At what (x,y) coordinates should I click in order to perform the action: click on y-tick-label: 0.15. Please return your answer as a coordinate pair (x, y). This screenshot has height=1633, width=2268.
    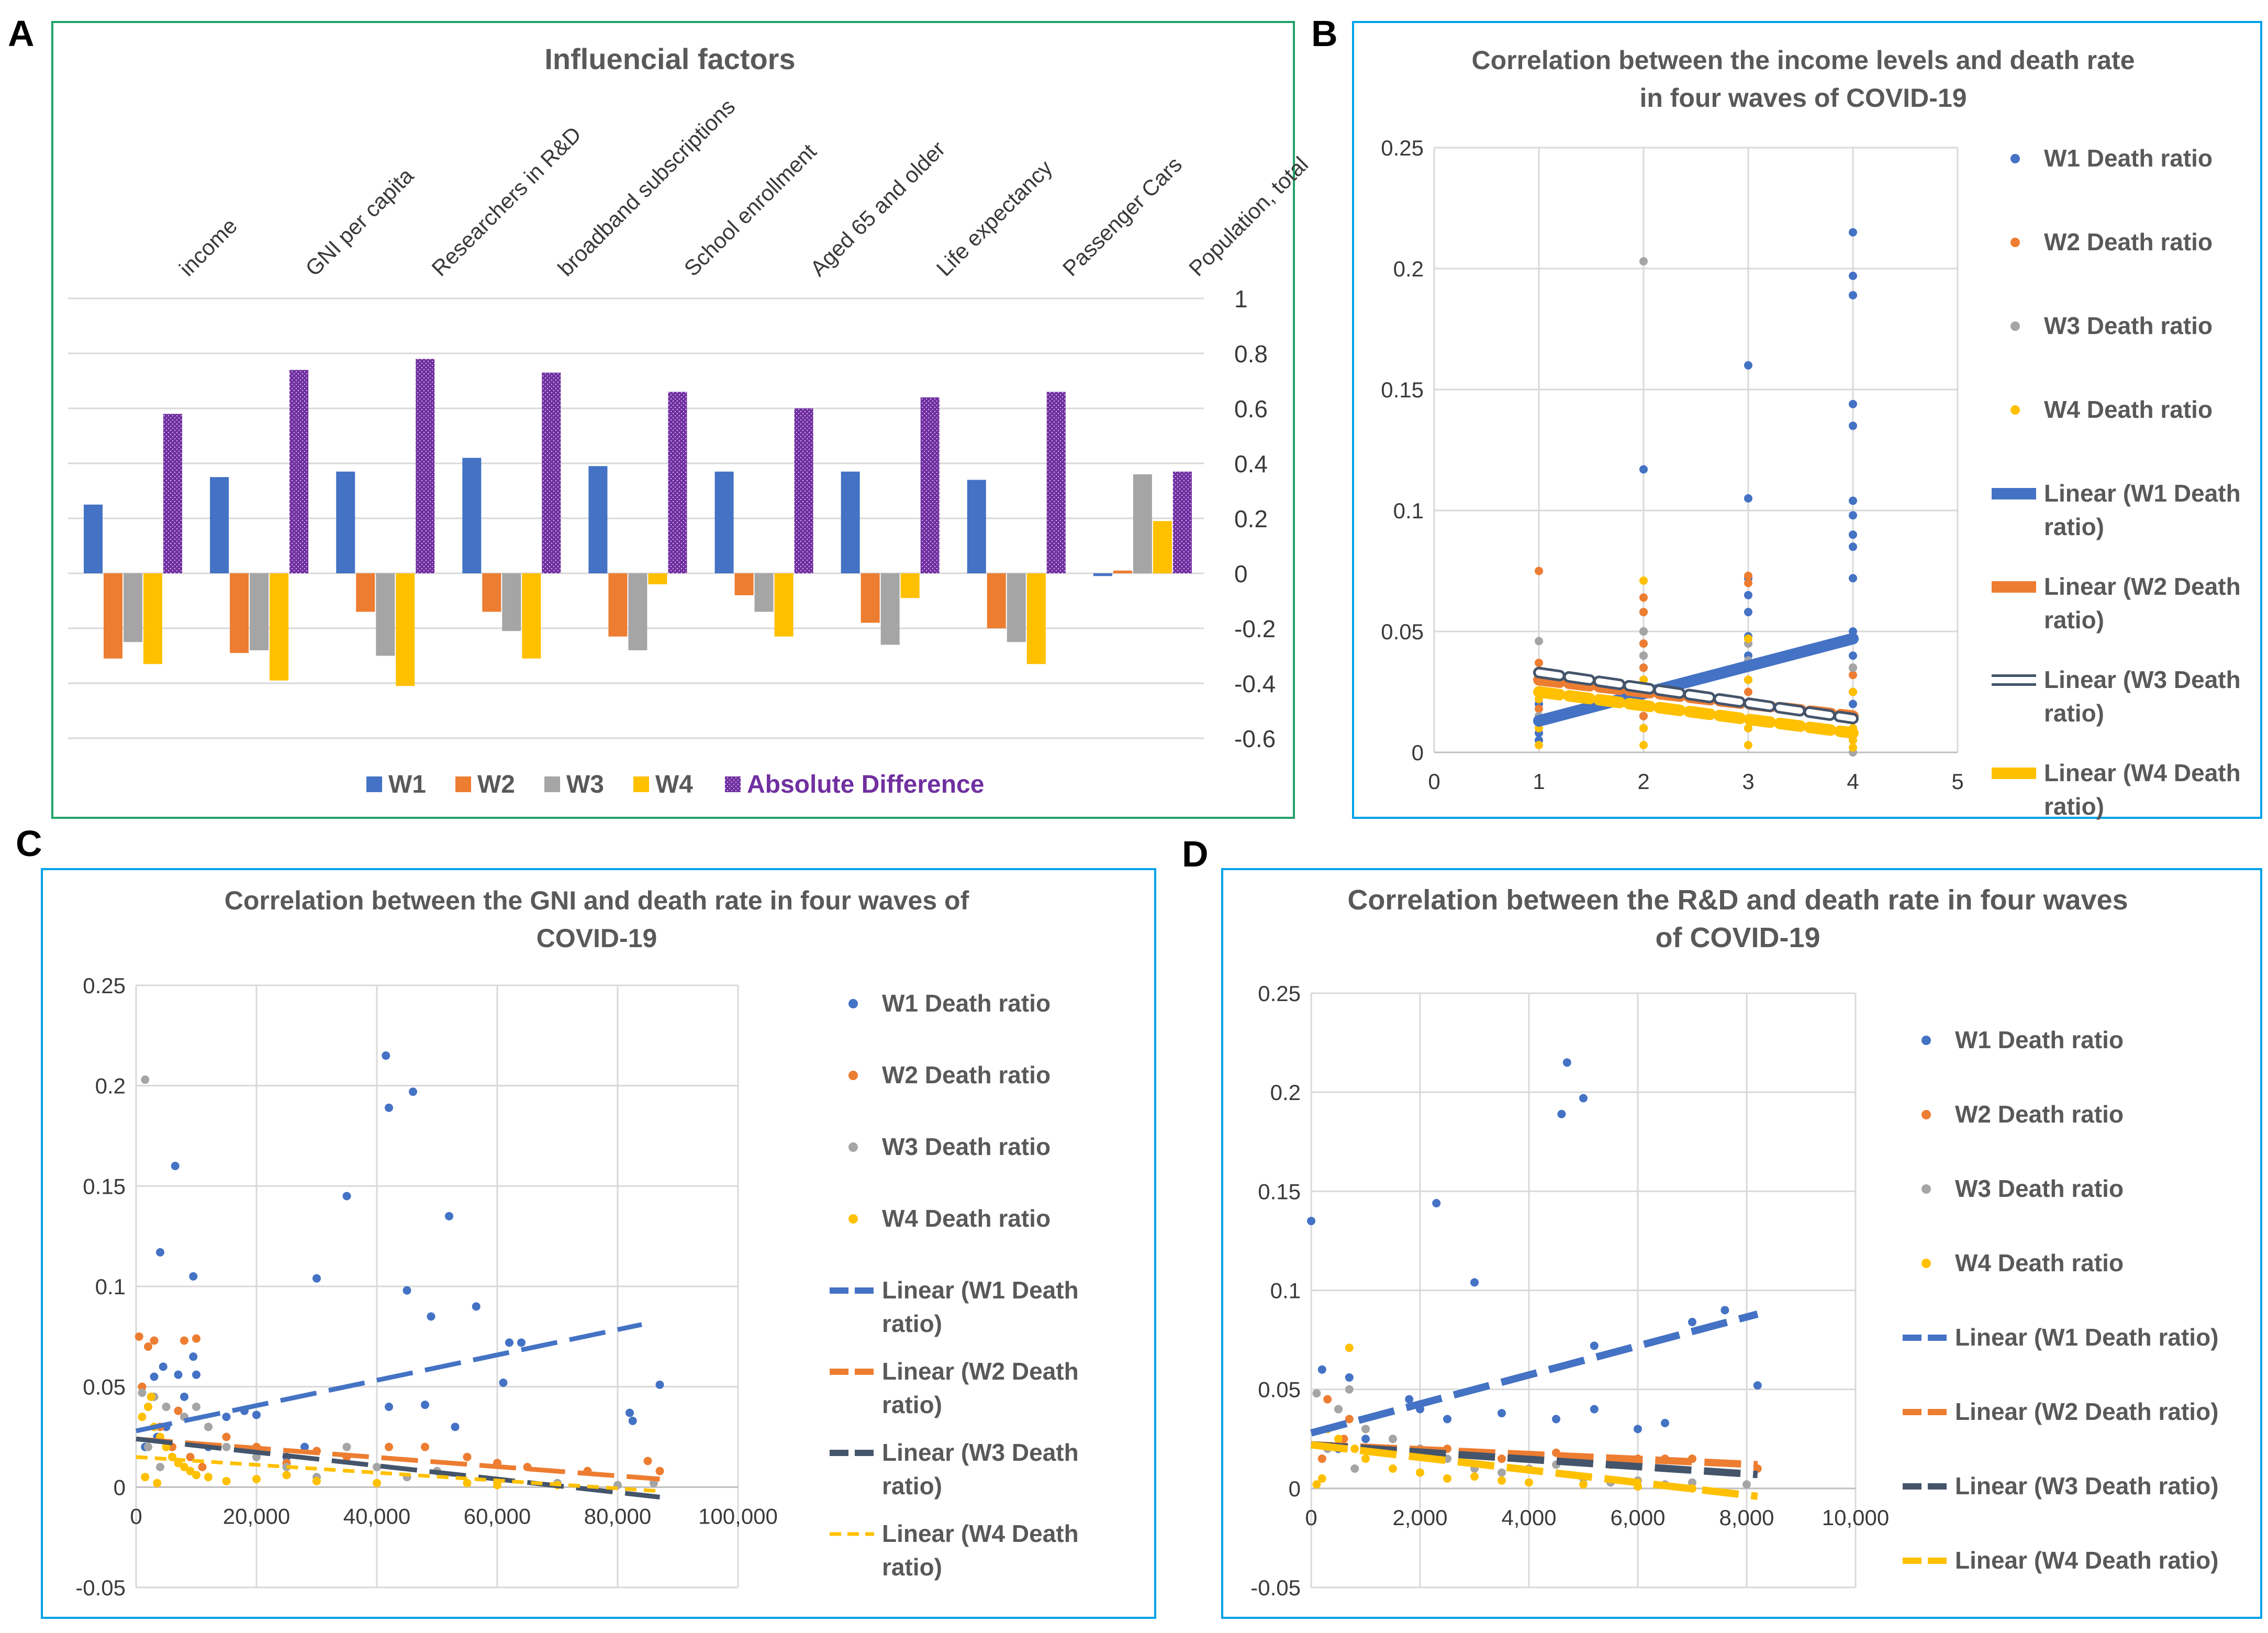
    Looking at the image, I should click on (105, 1186).